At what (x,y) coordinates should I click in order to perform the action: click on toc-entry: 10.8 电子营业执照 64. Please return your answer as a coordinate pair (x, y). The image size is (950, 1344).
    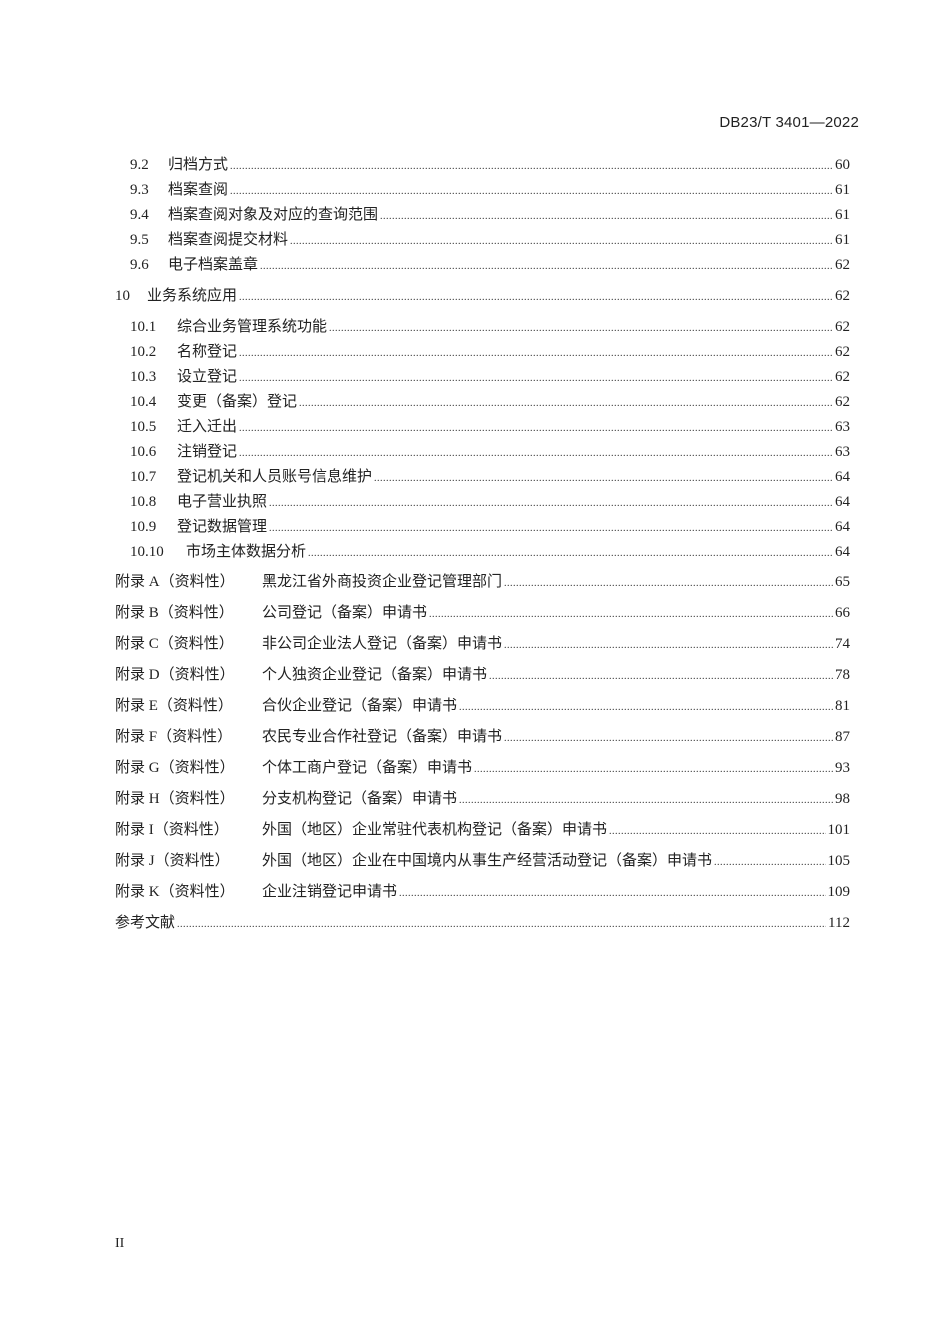
    Looking at the image, I should click on (490, 502).